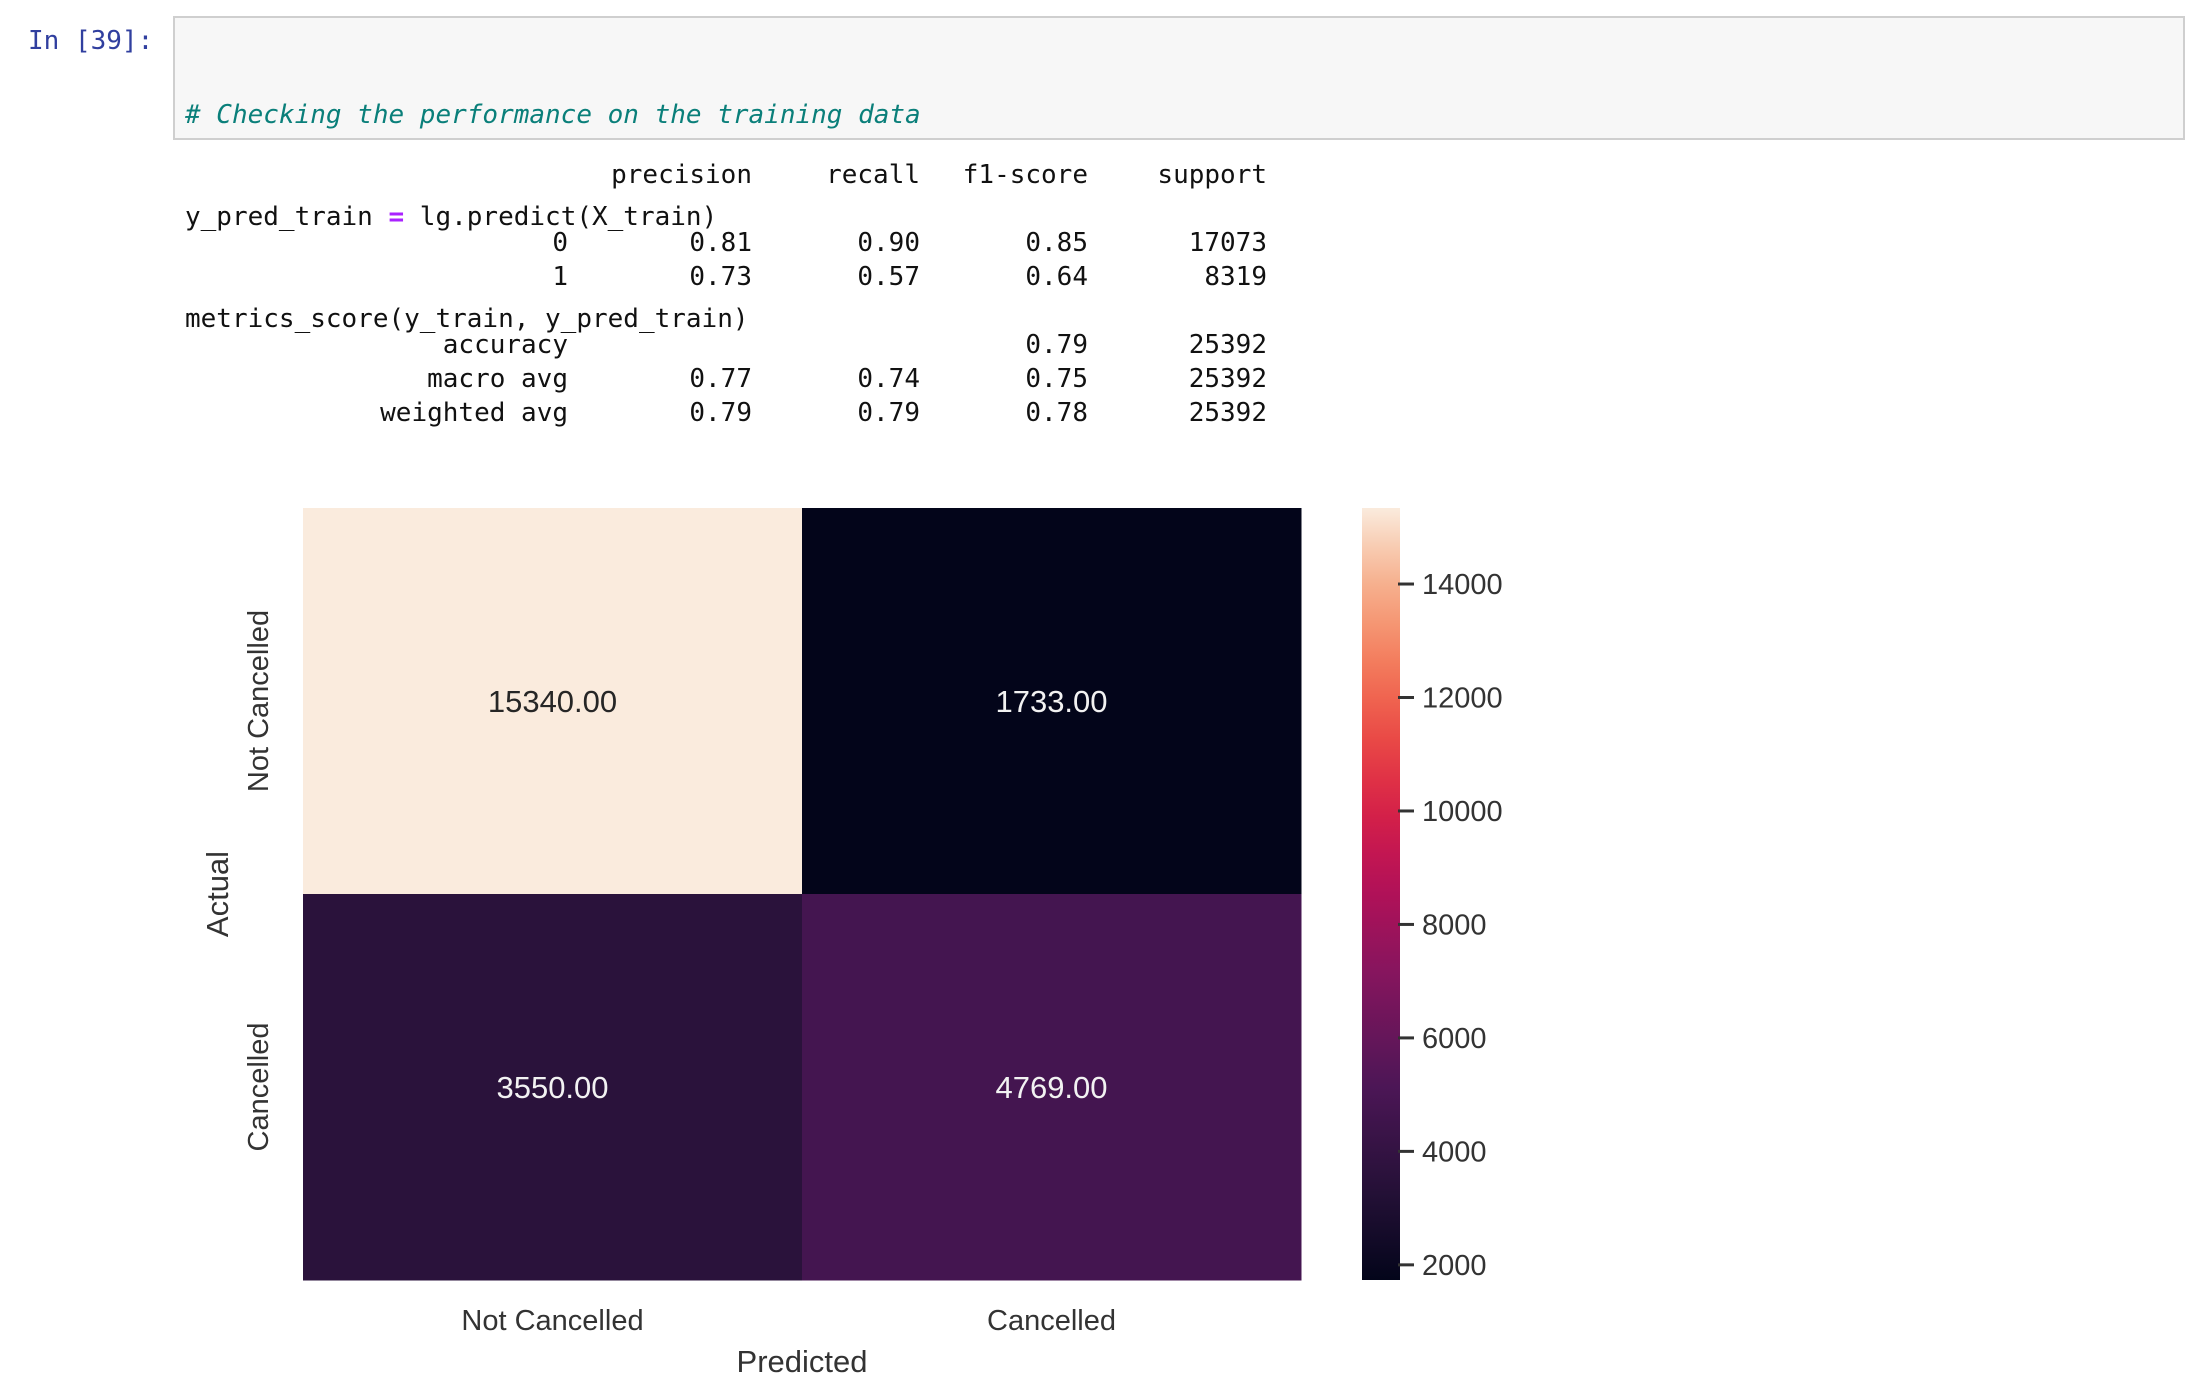 This screenshot has width=2204, height=1396. What do you see at coordinates (217, 894) in the screenshot?
I see `y-axis-label: Actual` at bounding box center [217, 894].